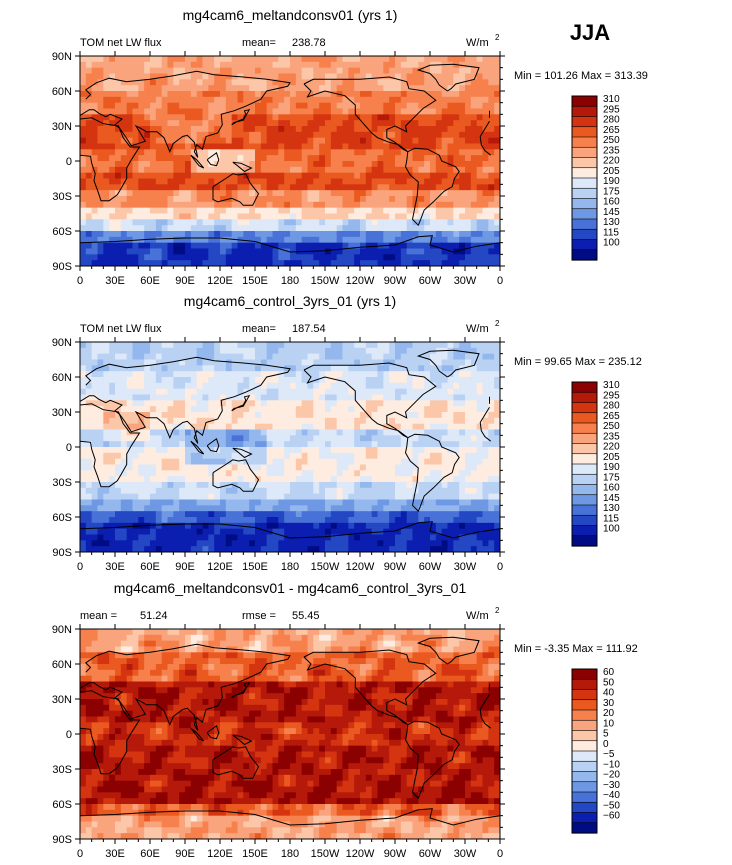 This screenshot has height=865, width=732. I want to click on x-tick-label: 120E, so click(220, 281).